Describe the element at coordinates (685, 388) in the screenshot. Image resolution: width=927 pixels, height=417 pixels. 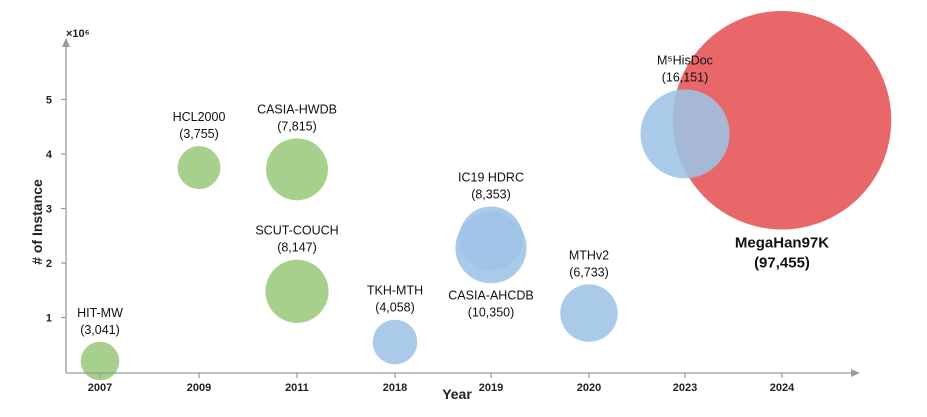
I see `x-tick-label: 2023` at that location.